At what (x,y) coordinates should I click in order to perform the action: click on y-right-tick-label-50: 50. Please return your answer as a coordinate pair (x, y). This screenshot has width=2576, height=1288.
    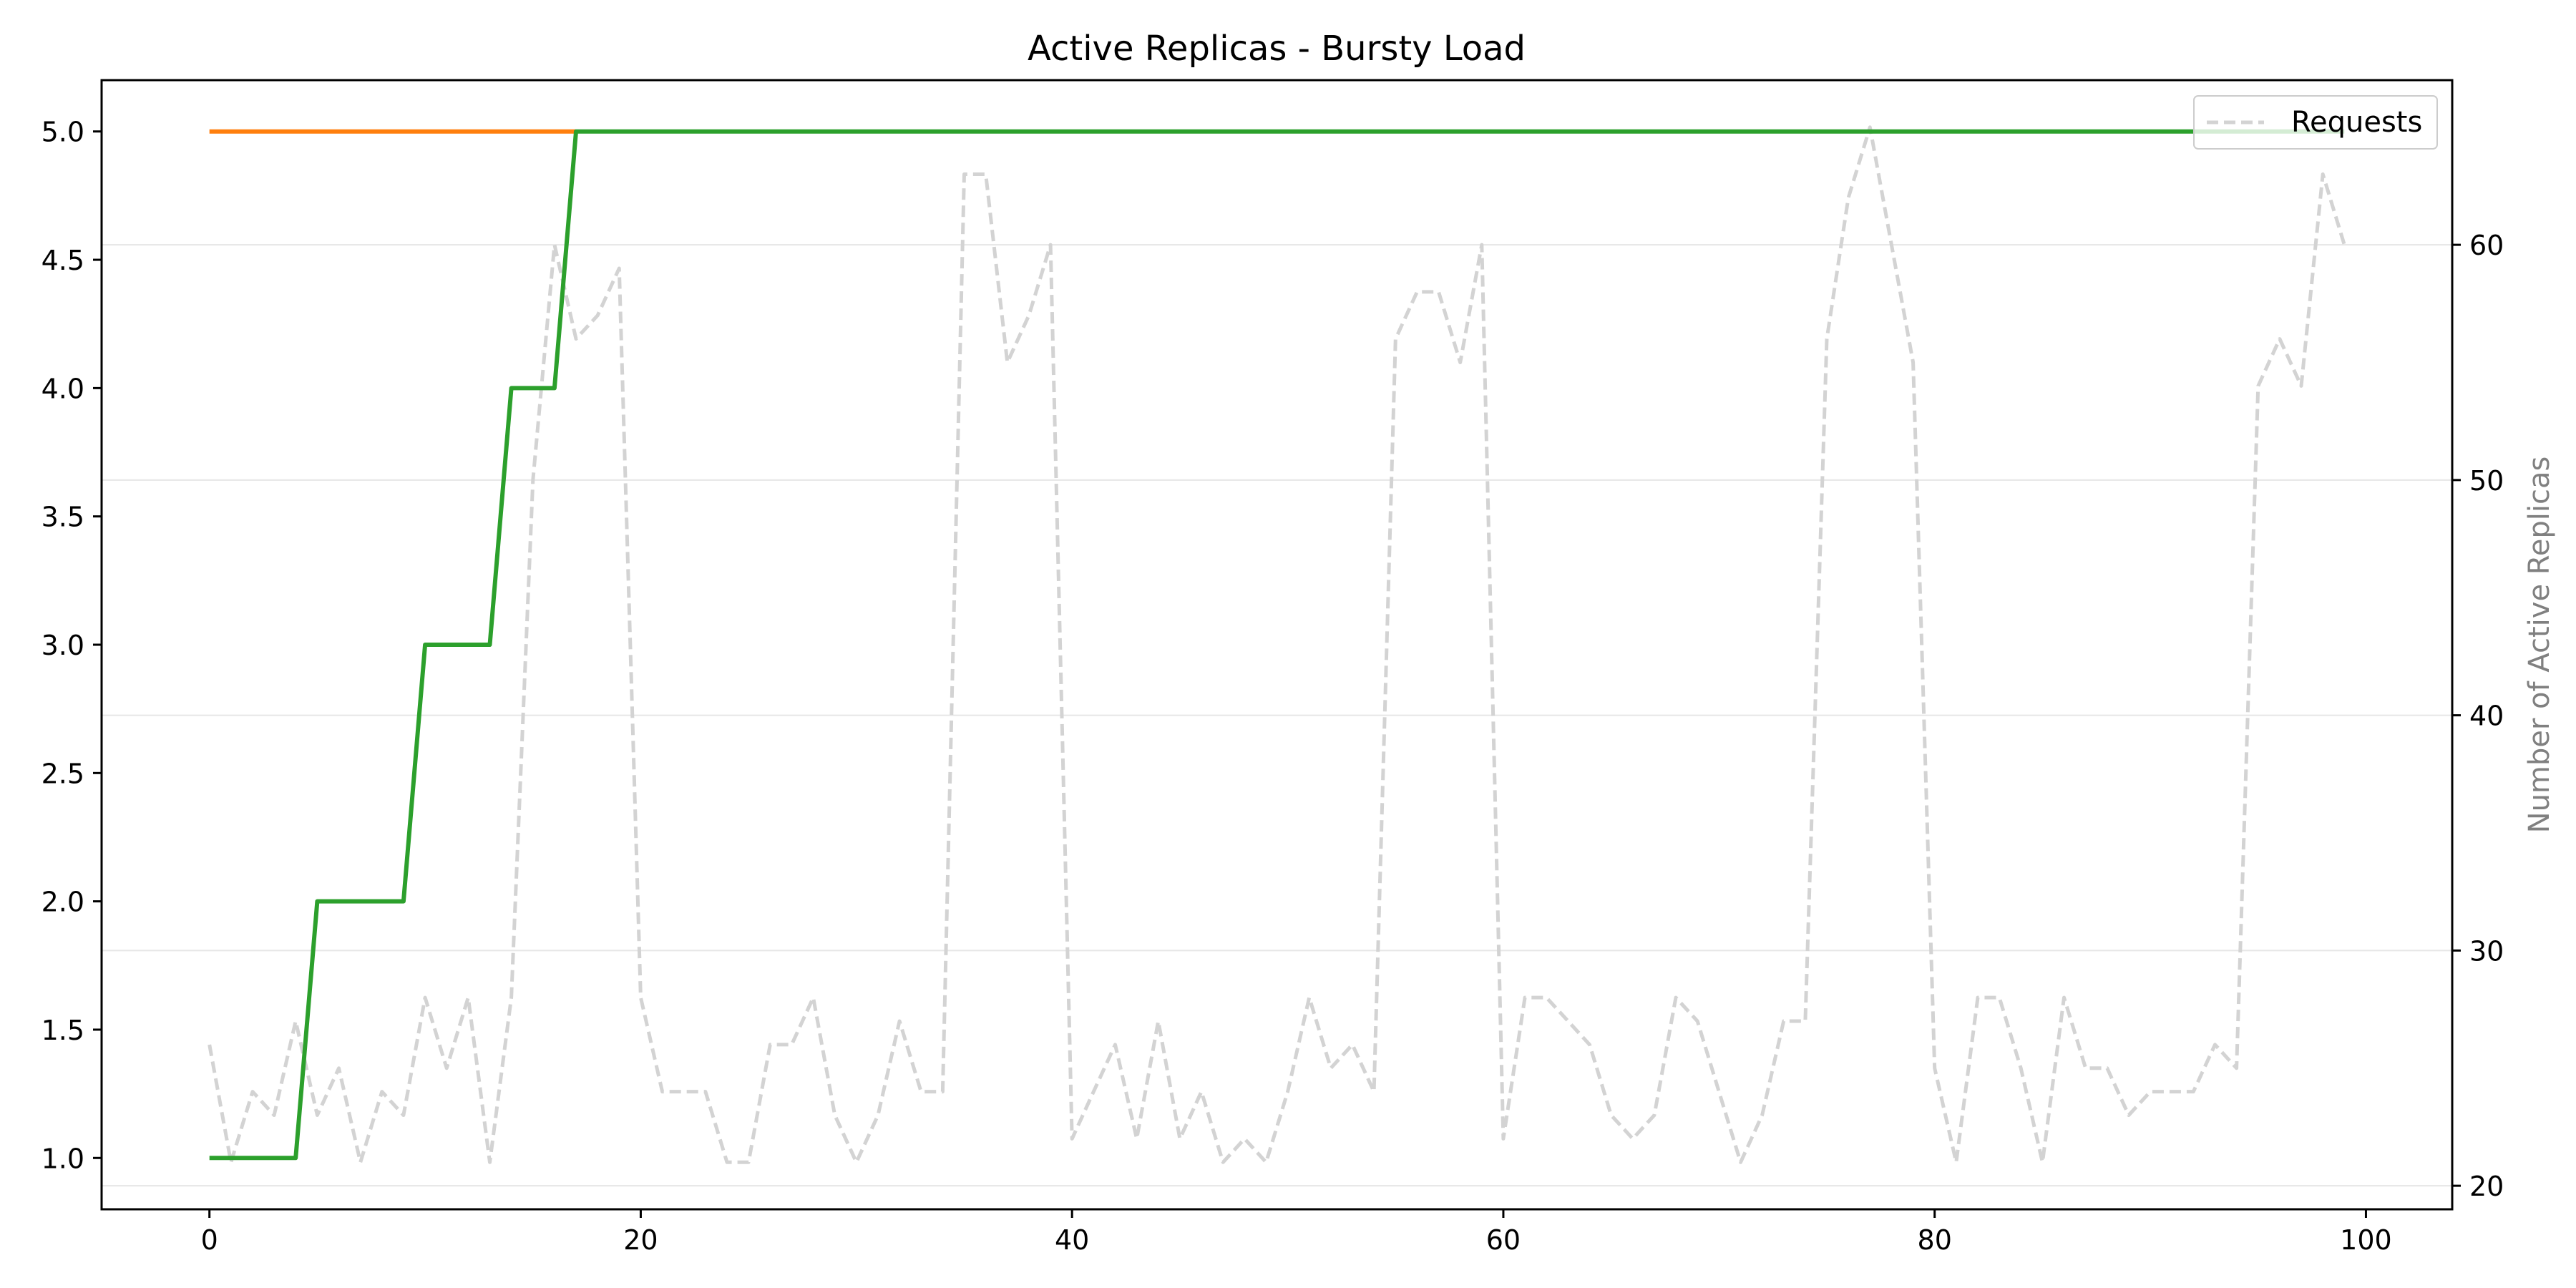
    Looking at the image, I should click on (2486, 481).